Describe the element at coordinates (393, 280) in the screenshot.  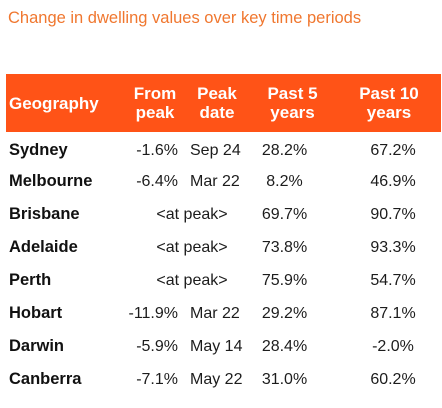
I see `past-10-years-cell: 54.7%` at that location.